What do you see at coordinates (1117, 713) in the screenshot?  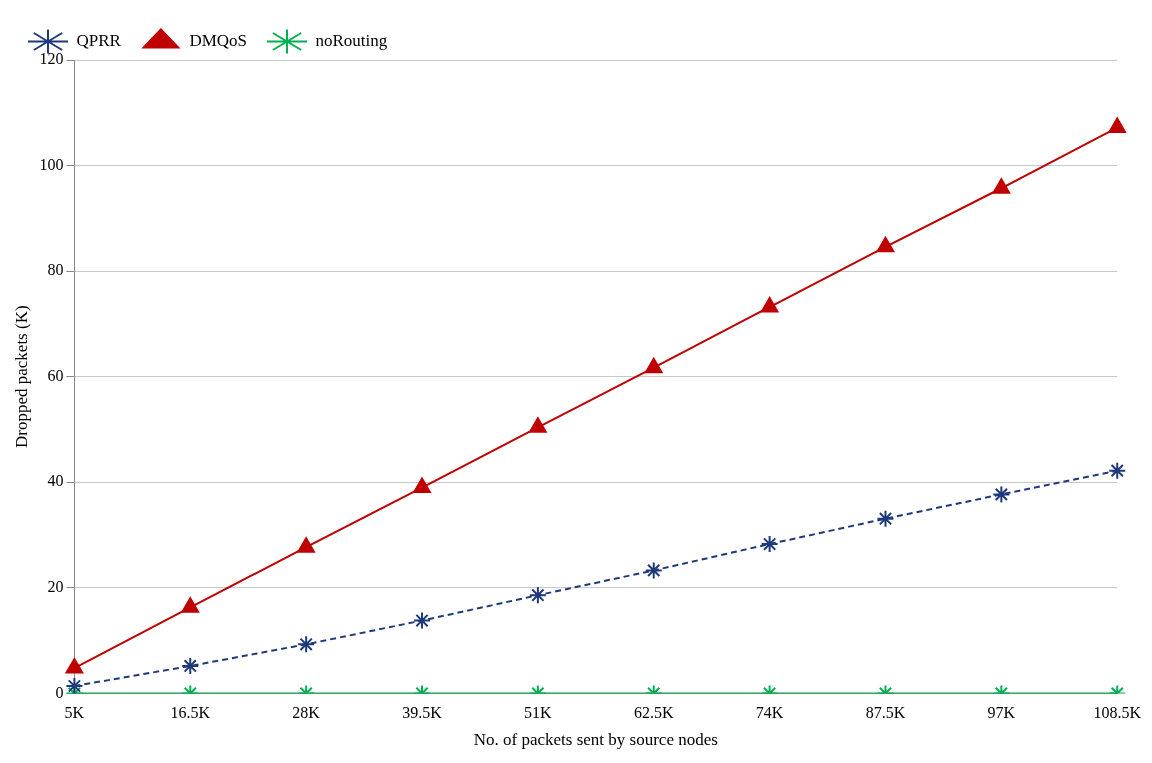 I see `x-tick-label: 108.5K` at bounding box center [1117, 713].